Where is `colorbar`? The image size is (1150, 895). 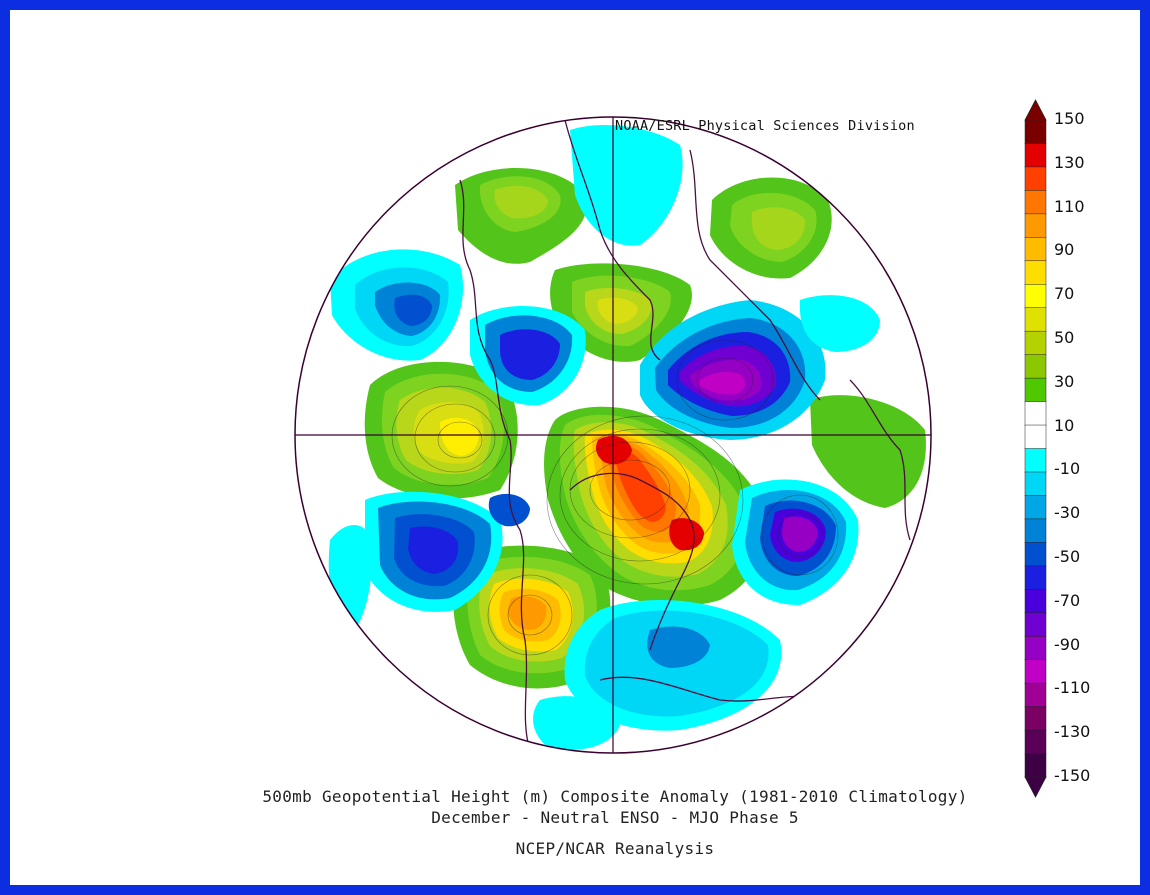
colorbar is located at coordinates (1035, 448).